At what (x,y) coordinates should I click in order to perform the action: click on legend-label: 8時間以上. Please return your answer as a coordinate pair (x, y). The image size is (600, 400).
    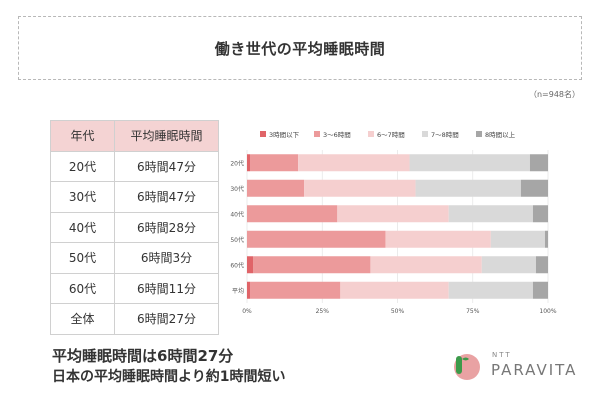
    Looking at the image, I should click on (500, 134).